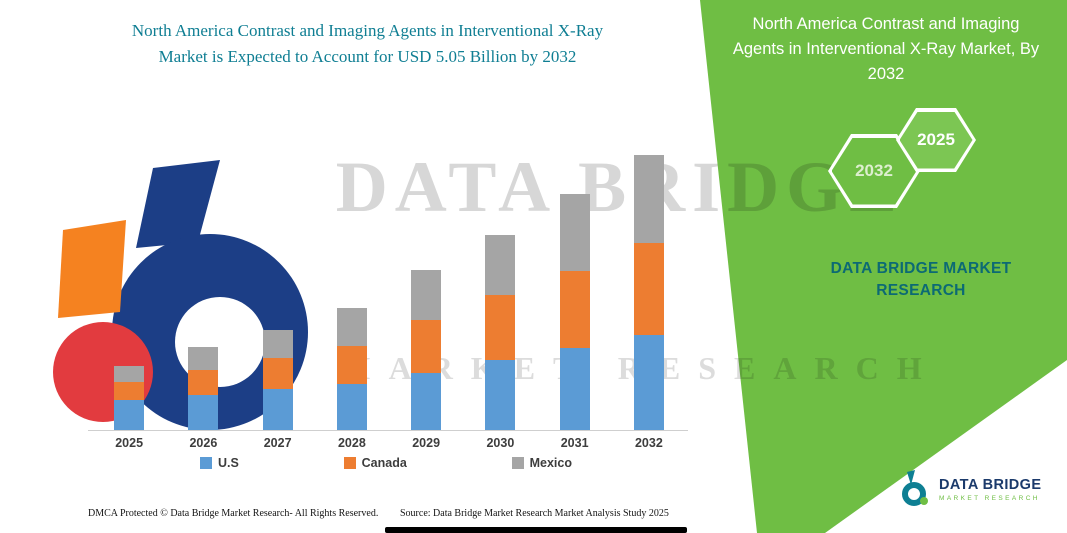 The width and height of the screenshot is (1067, 533). I want to click on x-axis-label-2029: 2029, so click(426, 443).